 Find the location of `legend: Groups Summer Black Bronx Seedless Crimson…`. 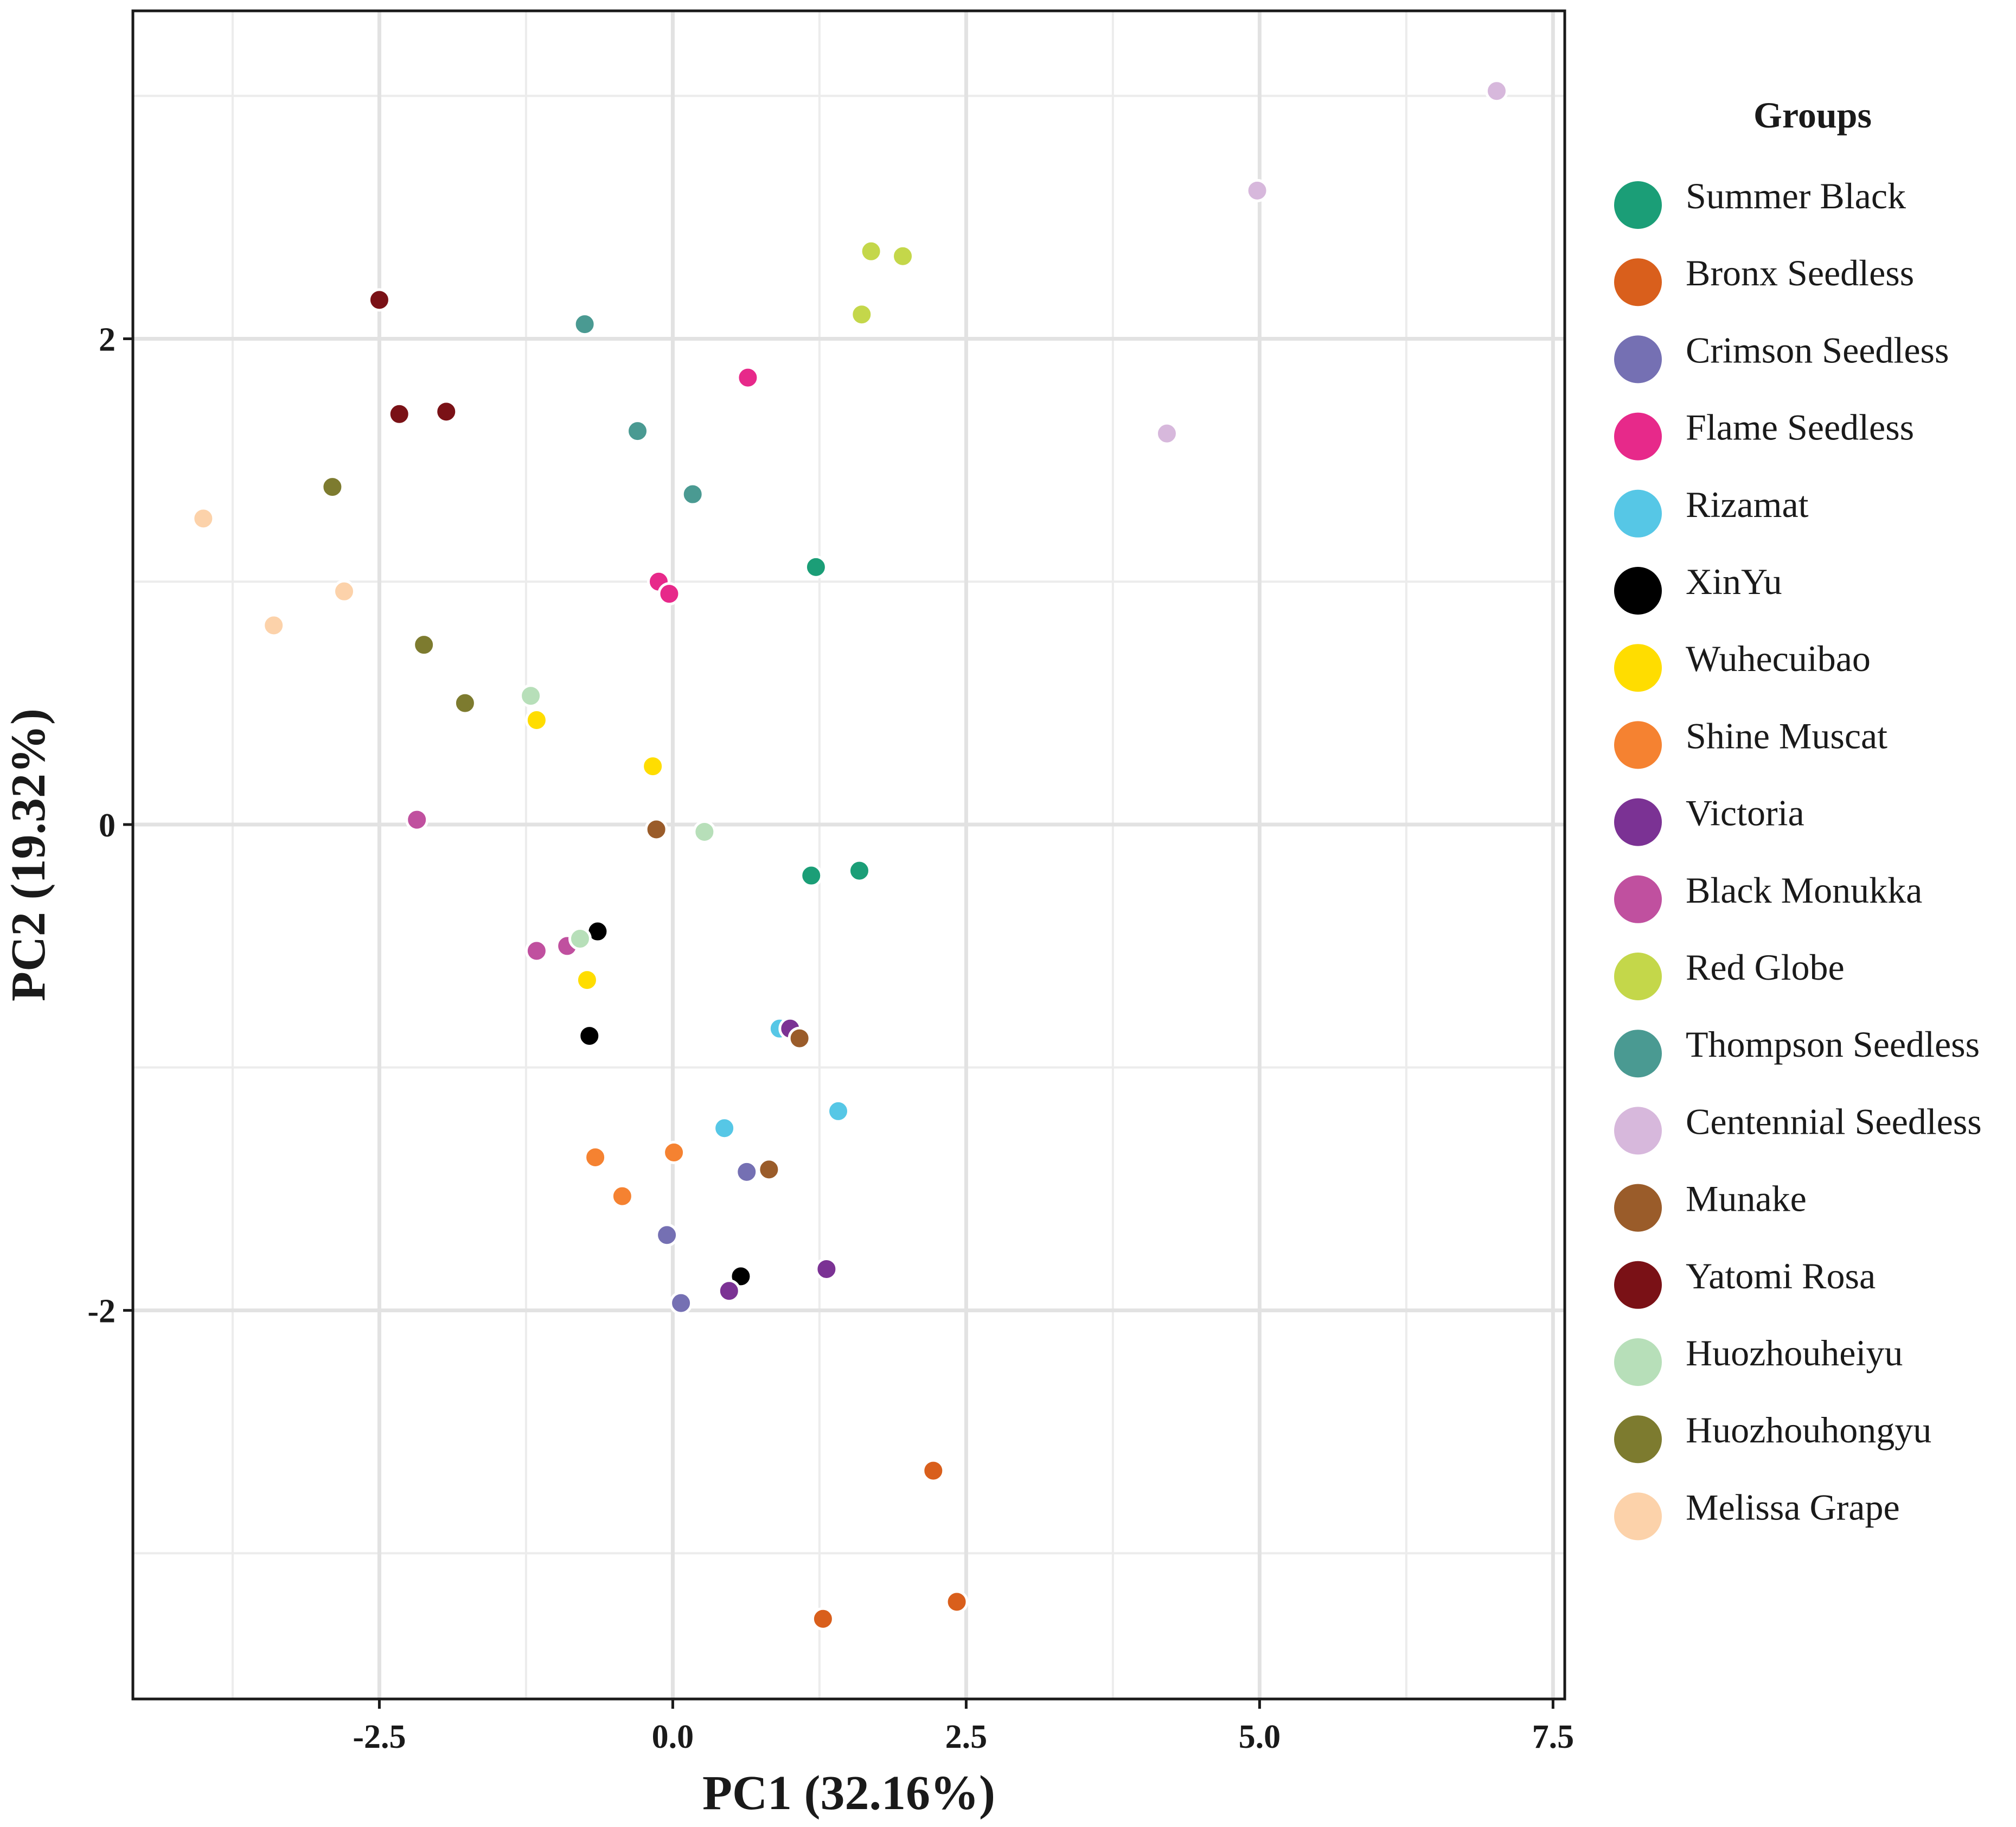

legend: Groups Summer Black Bronx Seedless Crimson… is located at coordinates (1798, 817).